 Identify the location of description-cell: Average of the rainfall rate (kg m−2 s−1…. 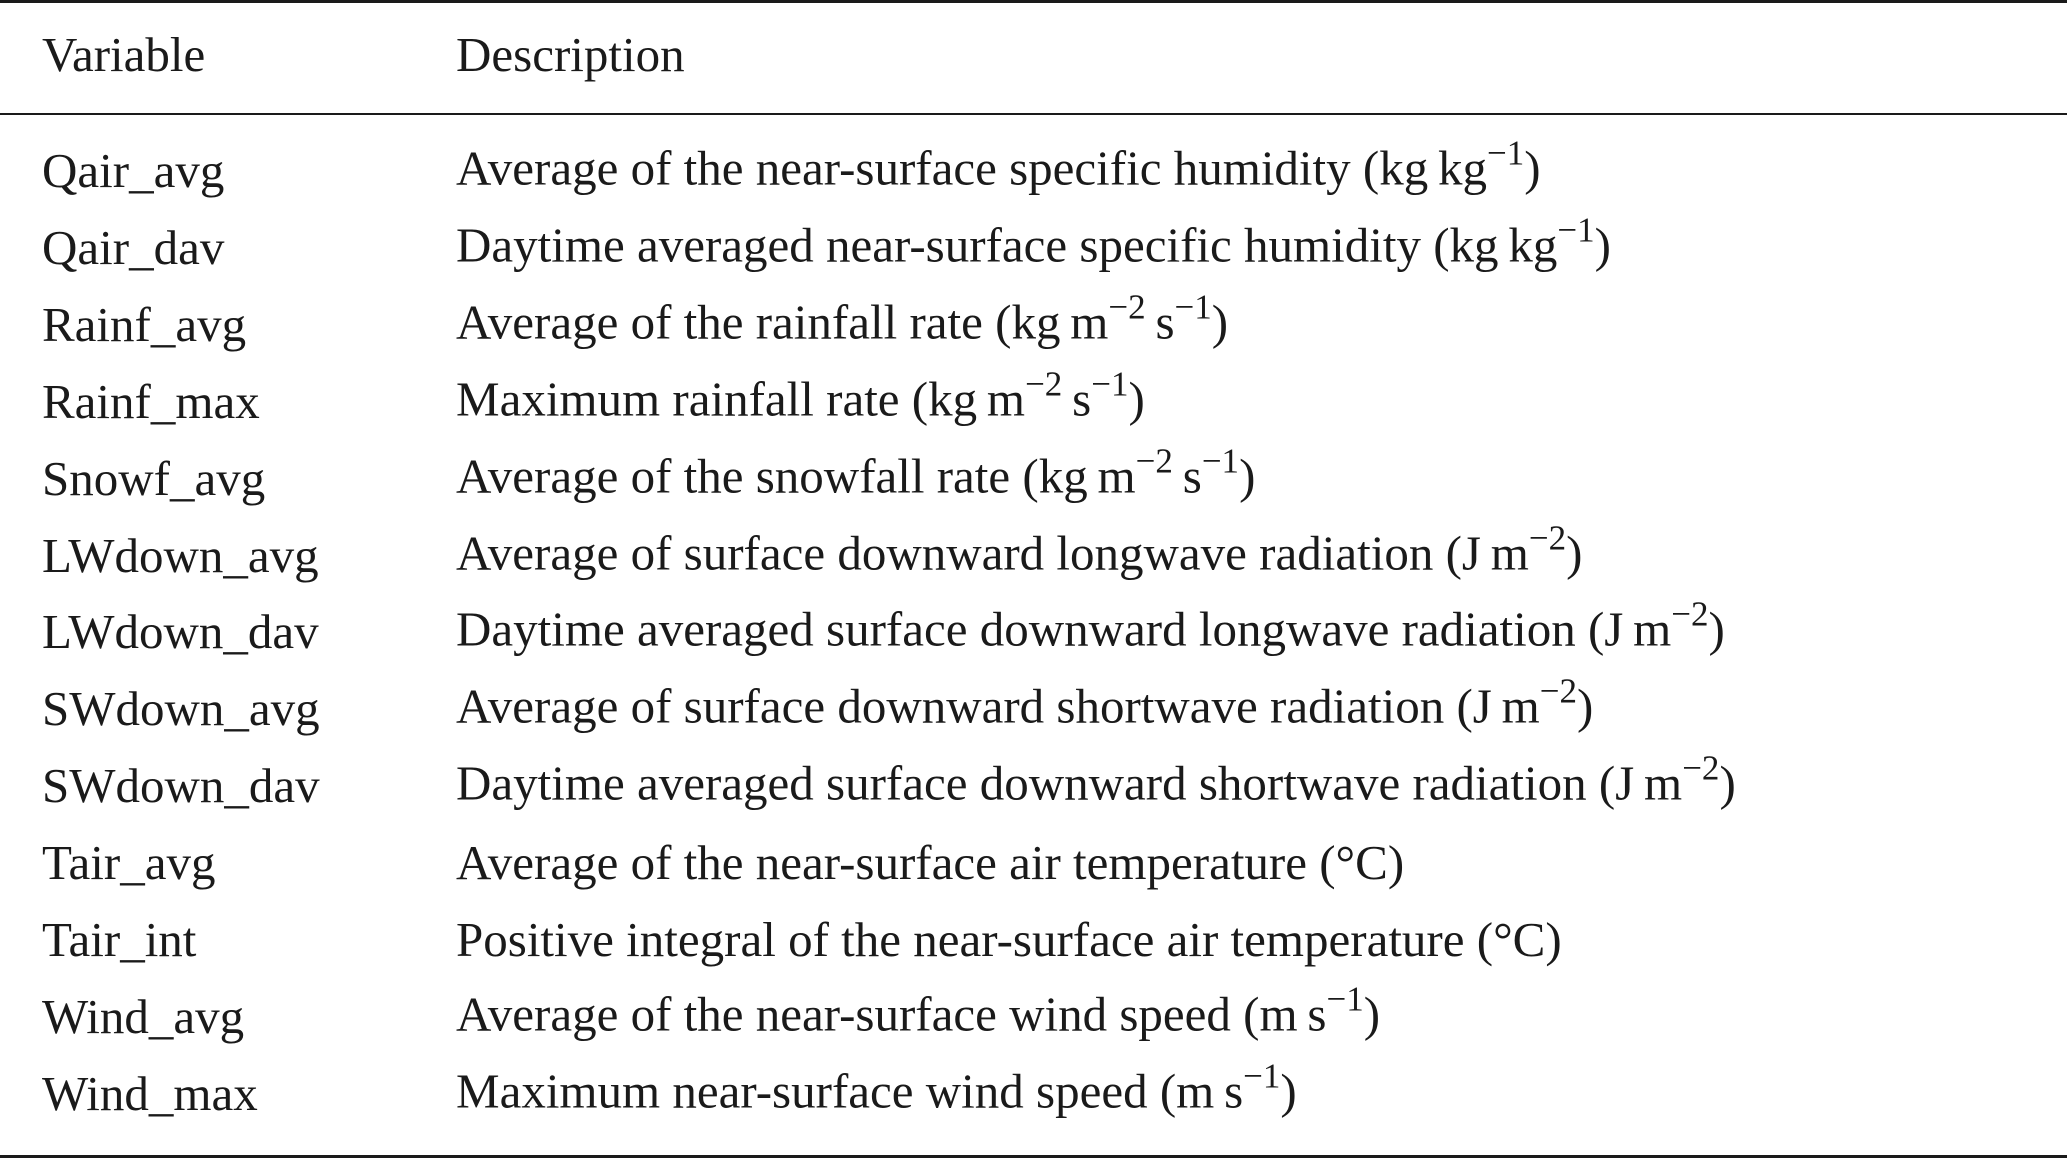
(842, 322).